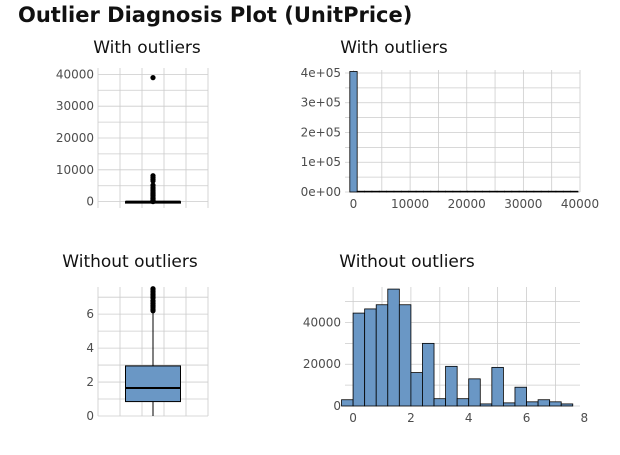 The image size is (620, 455). What do you see at coordinates (153, 384) in the screenshot?
I see `box-iqr` at bounding box center [153, 384].